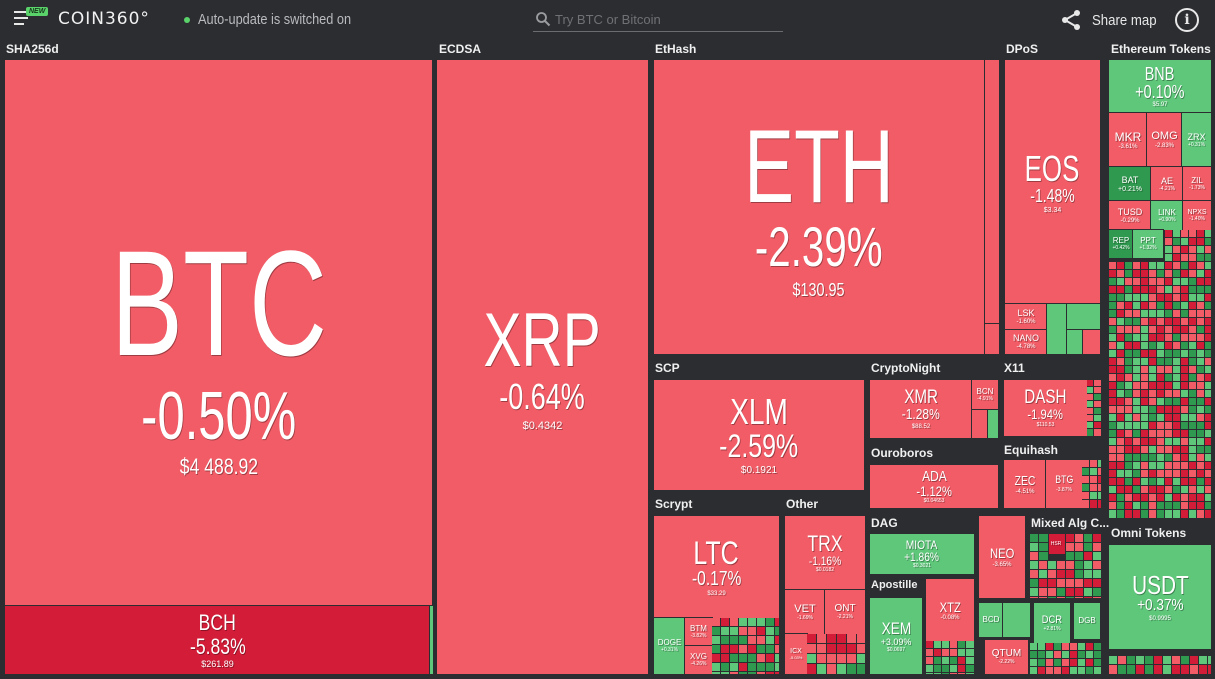  What do you see at coordinates (845, 612) in the screenshot?
I see `coin-tile-ont: ONT -2.21%` at bounding box center [845, 612].